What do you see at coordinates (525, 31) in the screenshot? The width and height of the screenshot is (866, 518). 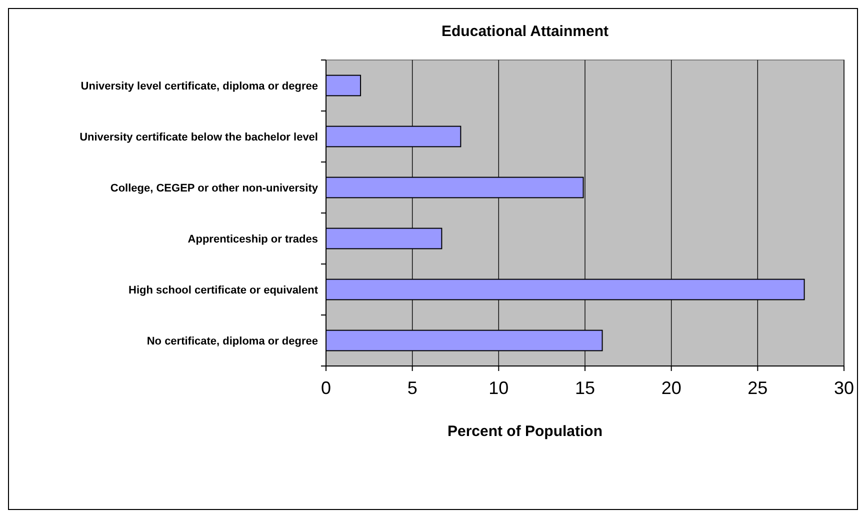 I see `chart-title: Educational Attainment` at bounding box center [525, 31].